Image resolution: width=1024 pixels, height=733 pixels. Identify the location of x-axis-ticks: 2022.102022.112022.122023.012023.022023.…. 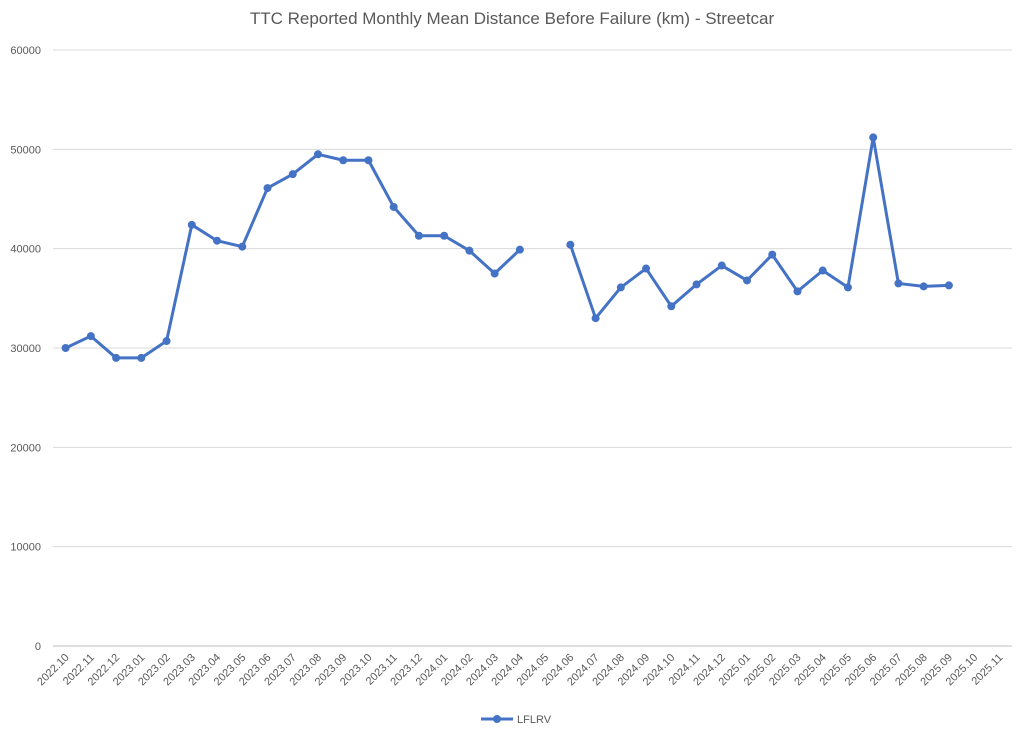
(520, 670).